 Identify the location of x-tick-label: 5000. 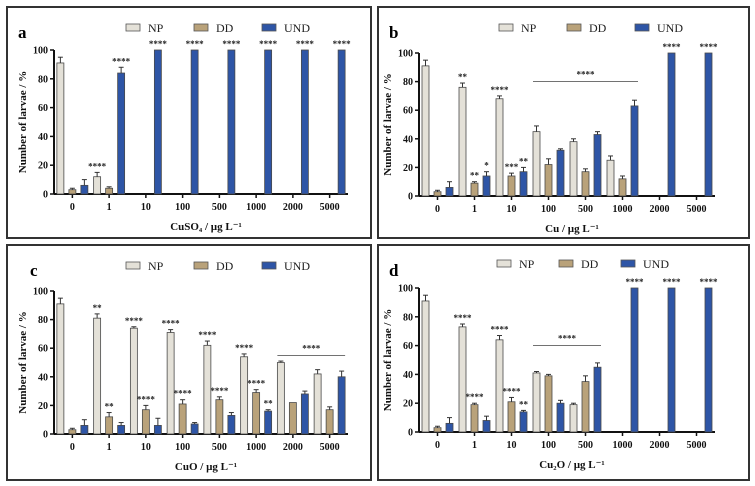
(697, 445).